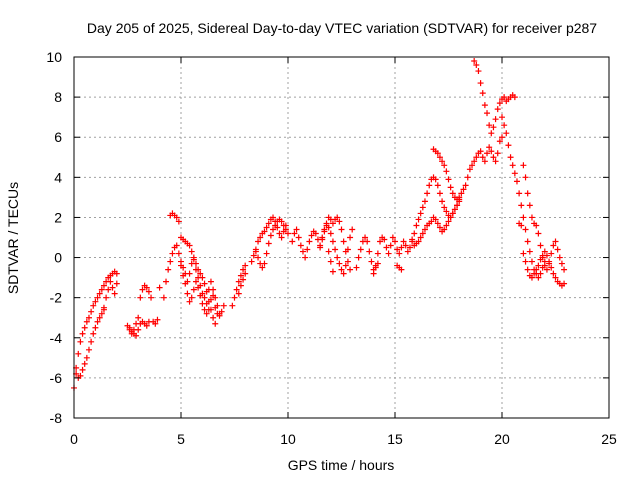  Describe the element at coordinates (13, 238) in the screenshot. I see `y-axis-label: SDTVAR / TECUs` at that location.